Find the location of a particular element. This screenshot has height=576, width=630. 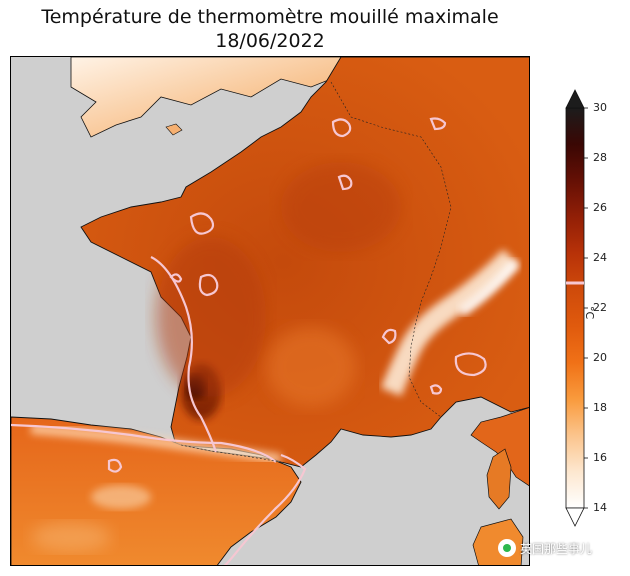

colorbar-max-extension is located at coordinates (575, 99).